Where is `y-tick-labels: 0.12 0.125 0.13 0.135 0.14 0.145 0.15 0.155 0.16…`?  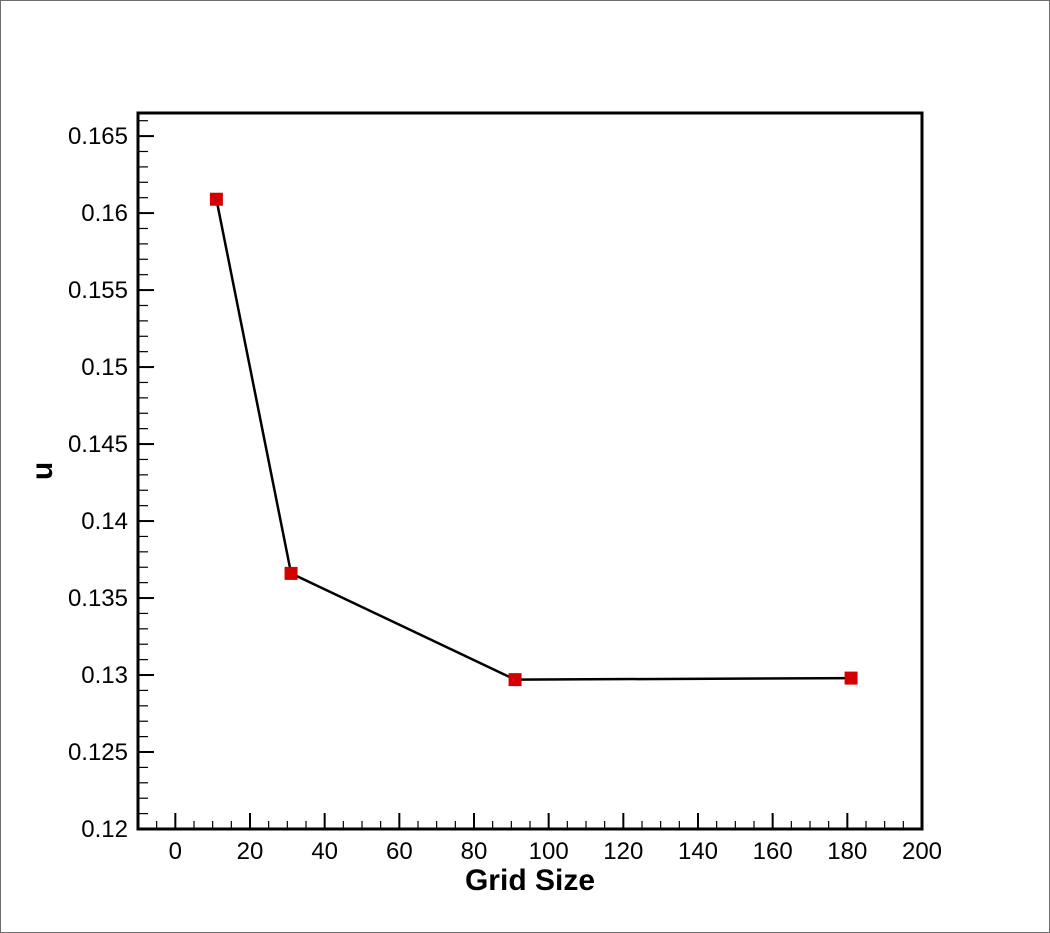
y-tick-labels: 0.12 0.125 0.13 0.135 0.14 0.145 0.15 0.155 0.16… is located at coordinates (98, 483).